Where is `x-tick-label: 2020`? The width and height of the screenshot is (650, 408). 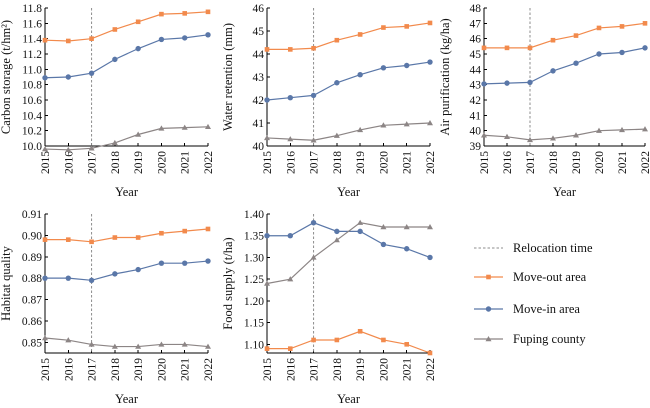 x-tick-label: 2020 is located at coordinates (384, 369).